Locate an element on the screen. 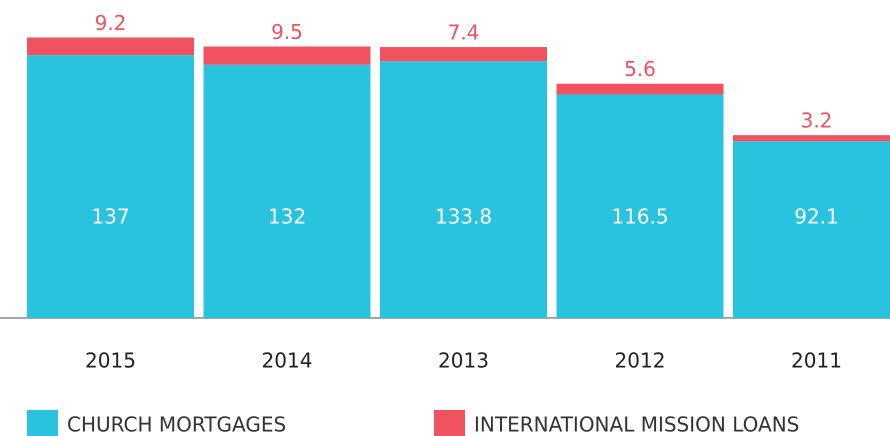 This screenshot has height=436, width=890. value-label: 5.6 is located at coordinates (640, 69).